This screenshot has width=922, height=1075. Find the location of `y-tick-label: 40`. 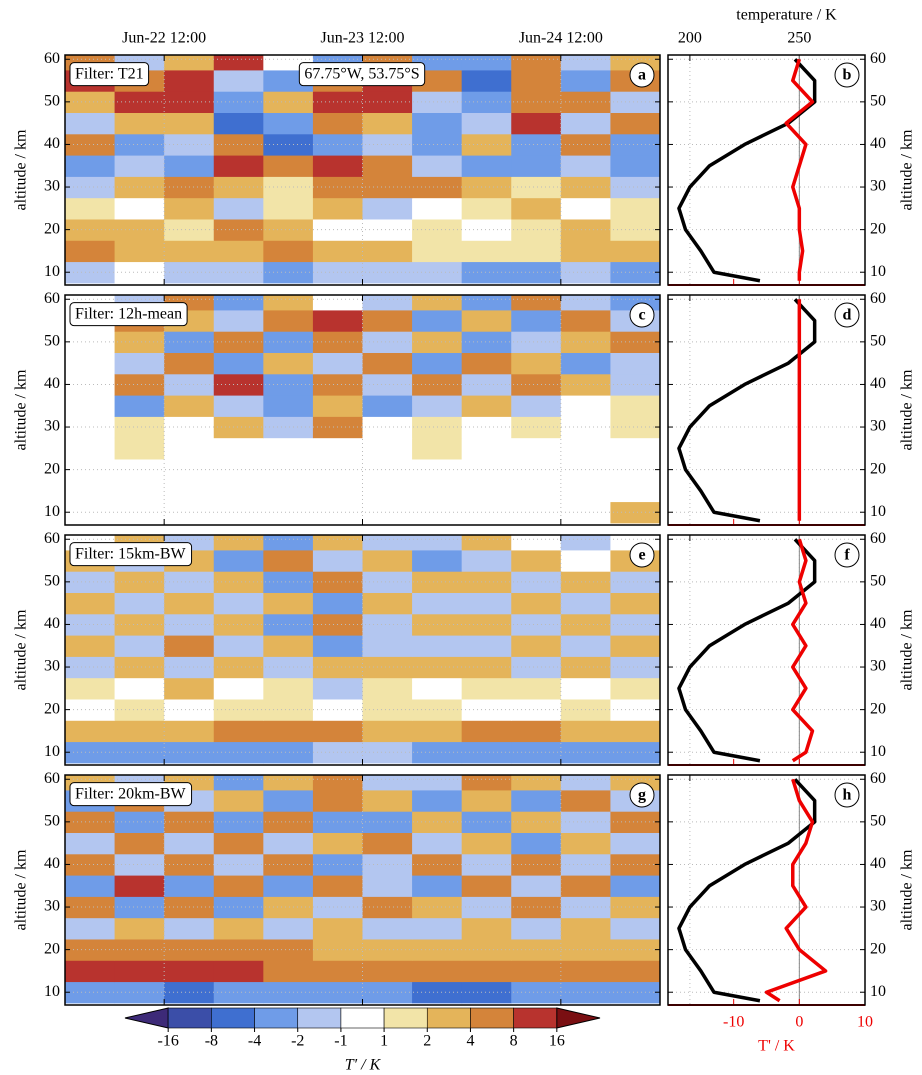

y-tick-label: 40 is located at coordinates (52, 383).